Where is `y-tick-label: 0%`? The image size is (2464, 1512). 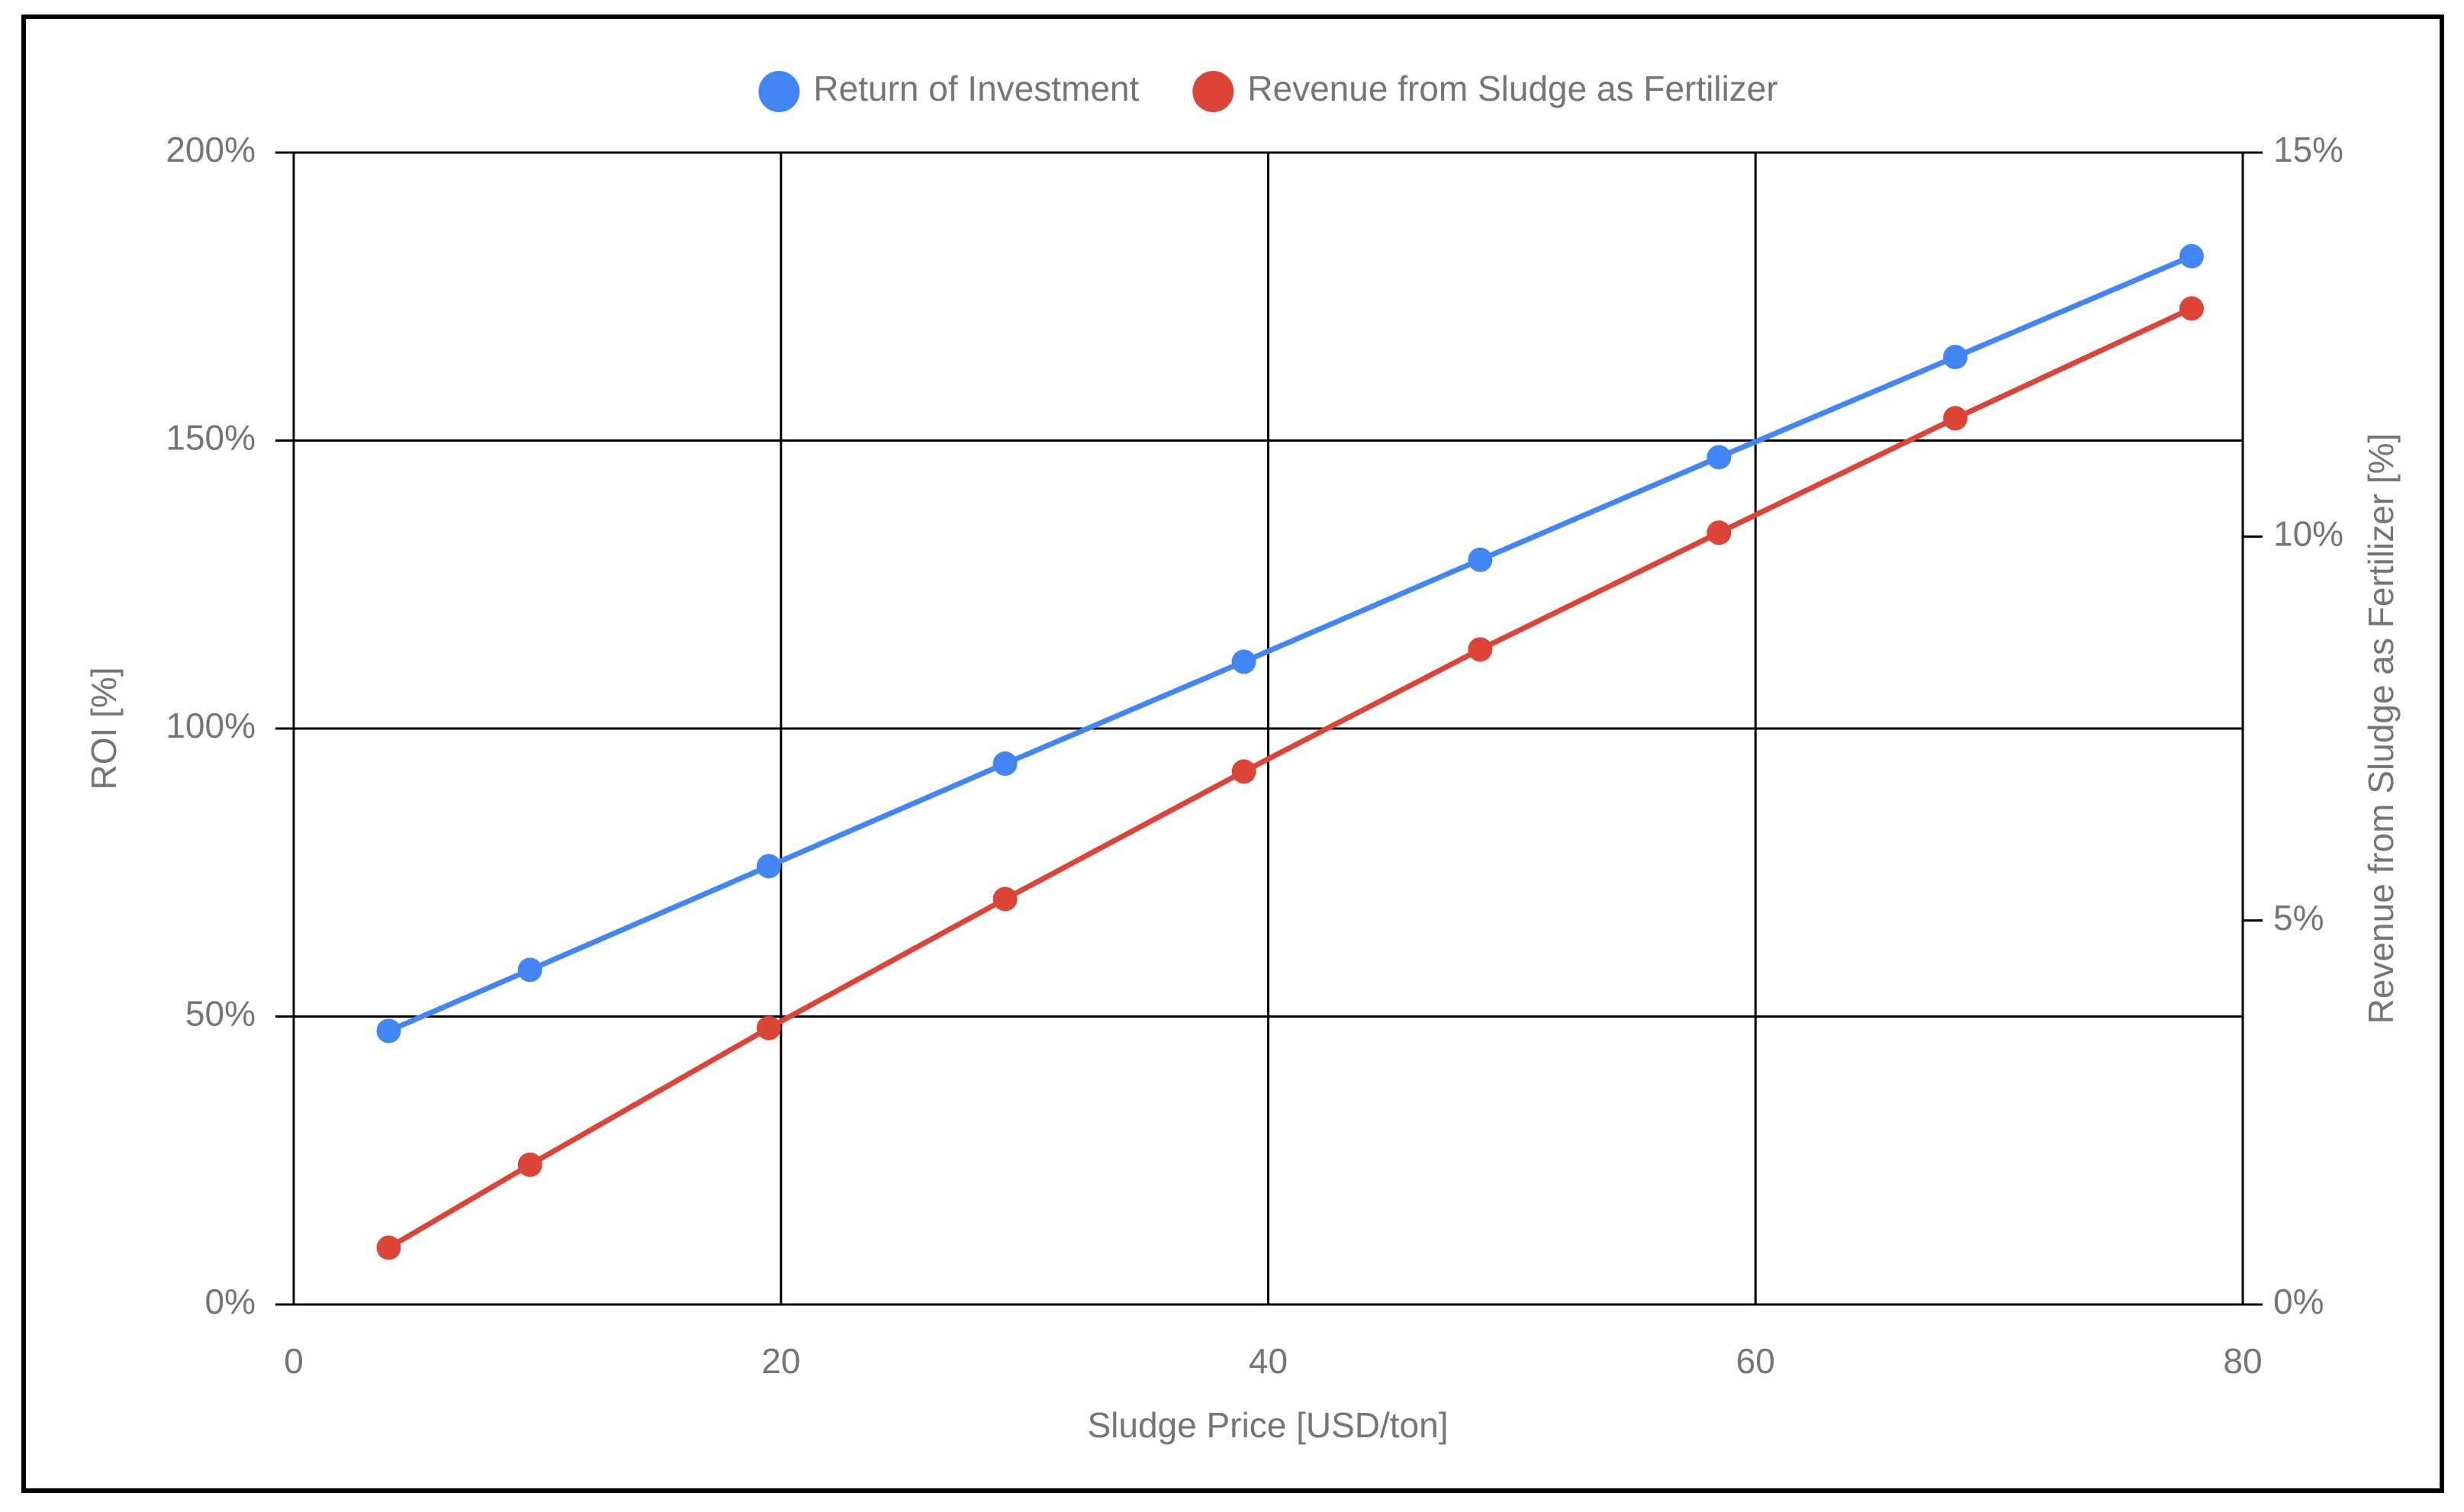 y-tick-label: 0% is located at coordinates (230, 1302).